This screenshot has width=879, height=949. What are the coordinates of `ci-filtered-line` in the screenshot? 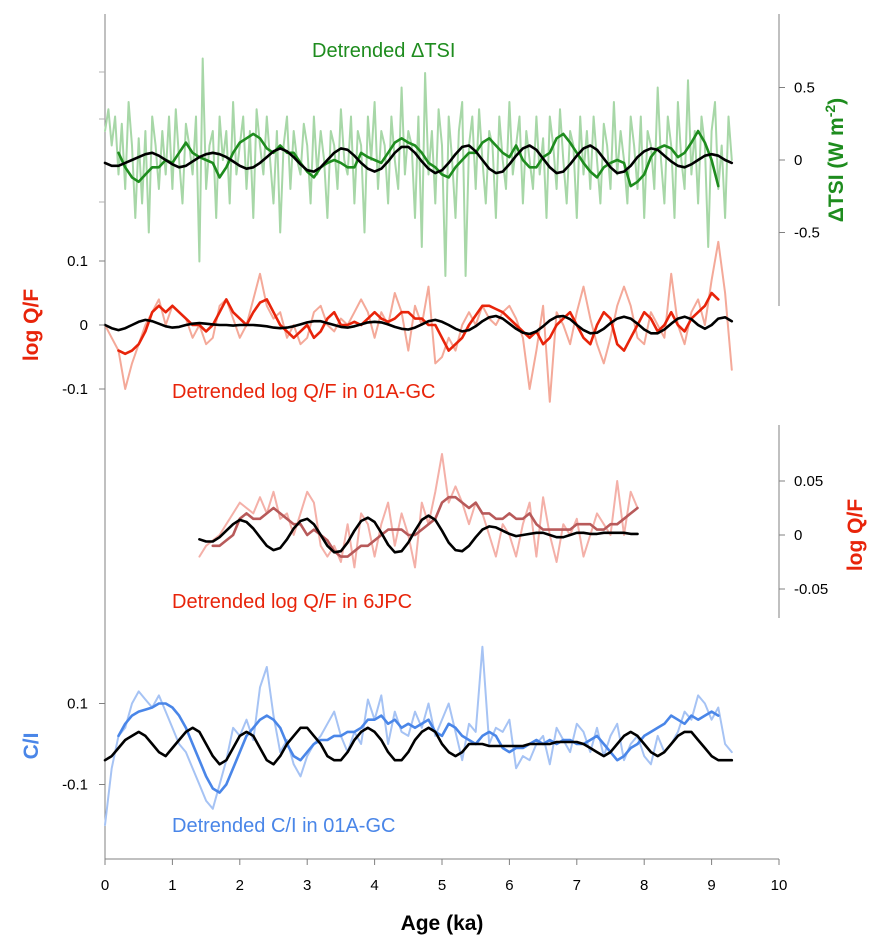 It's located at (418, 746).